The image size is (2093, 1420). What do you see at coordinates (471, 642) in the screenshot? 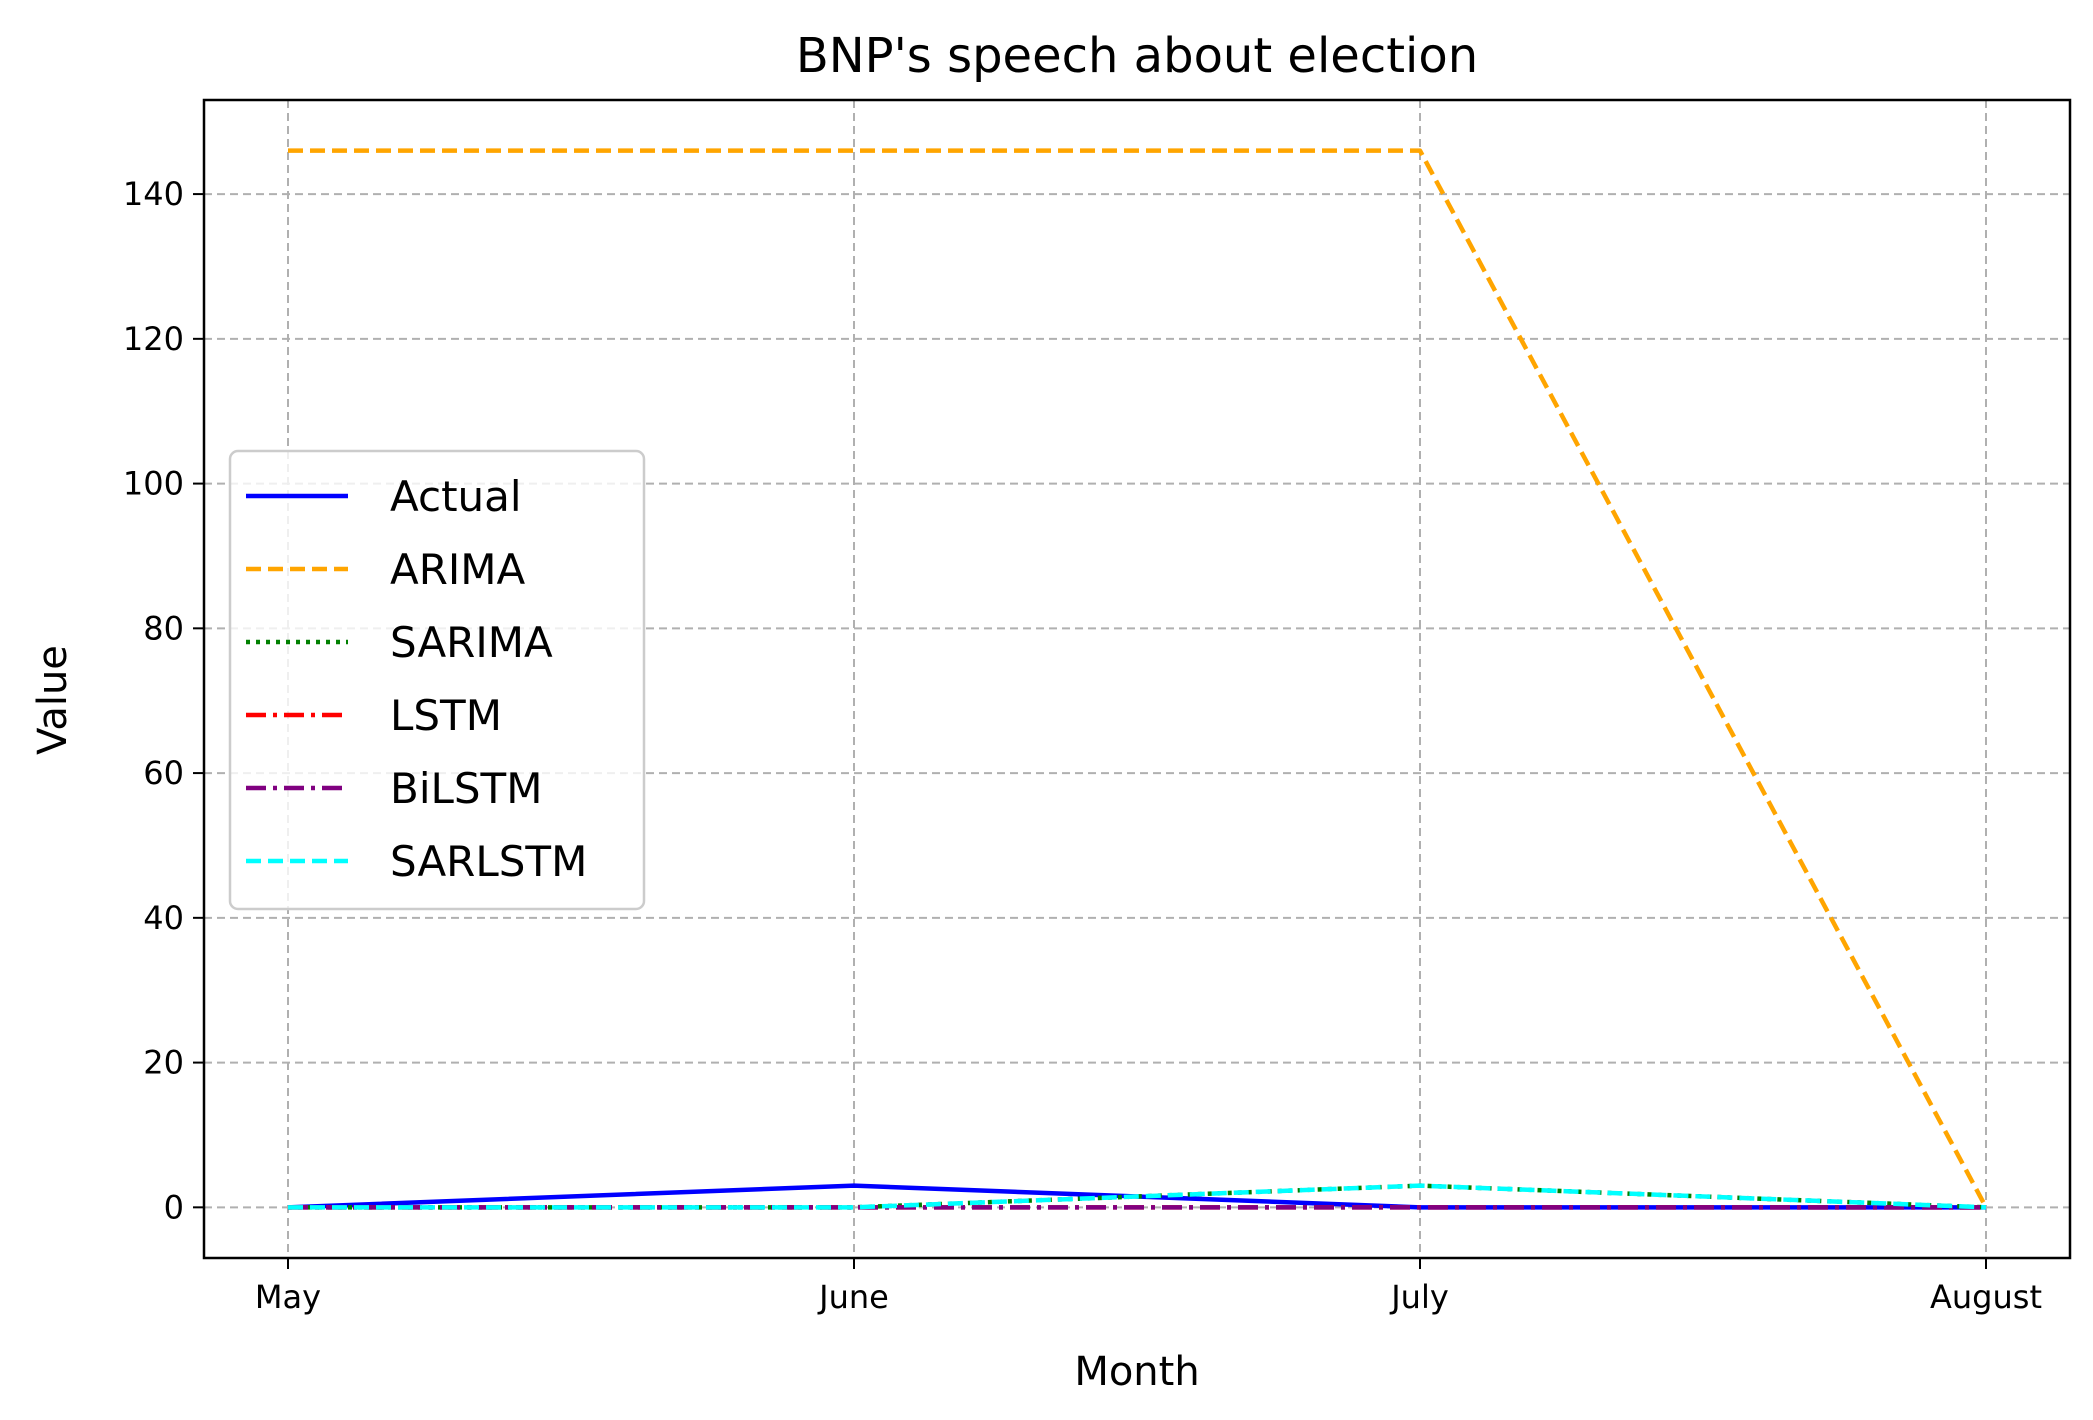
I see `legend-label-sarima: SARIMA` at bounding box center [471, 642].